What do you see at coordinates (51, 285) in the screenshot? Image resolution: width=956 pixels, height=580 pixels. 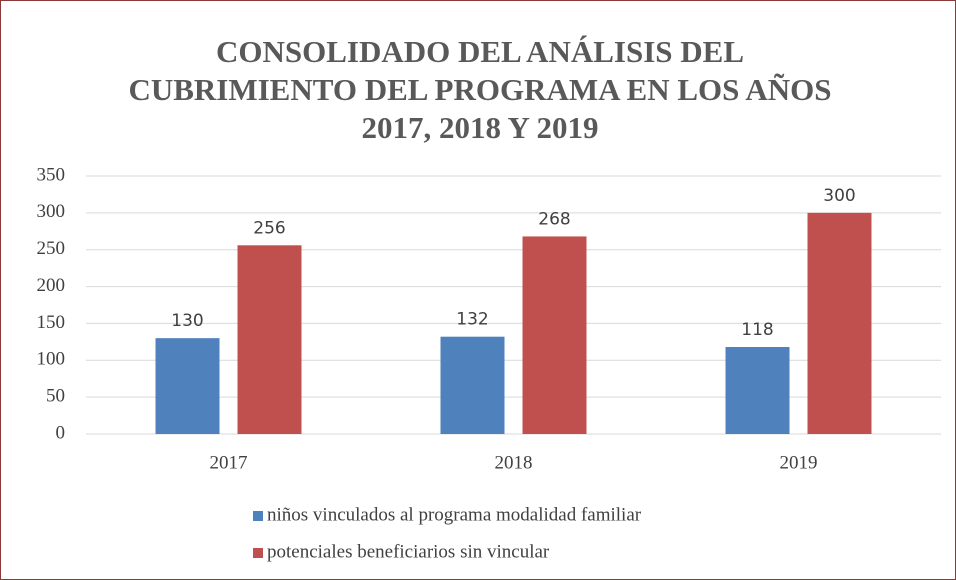 I see `y-tick-label: 200` at bounding box center [51, 285].